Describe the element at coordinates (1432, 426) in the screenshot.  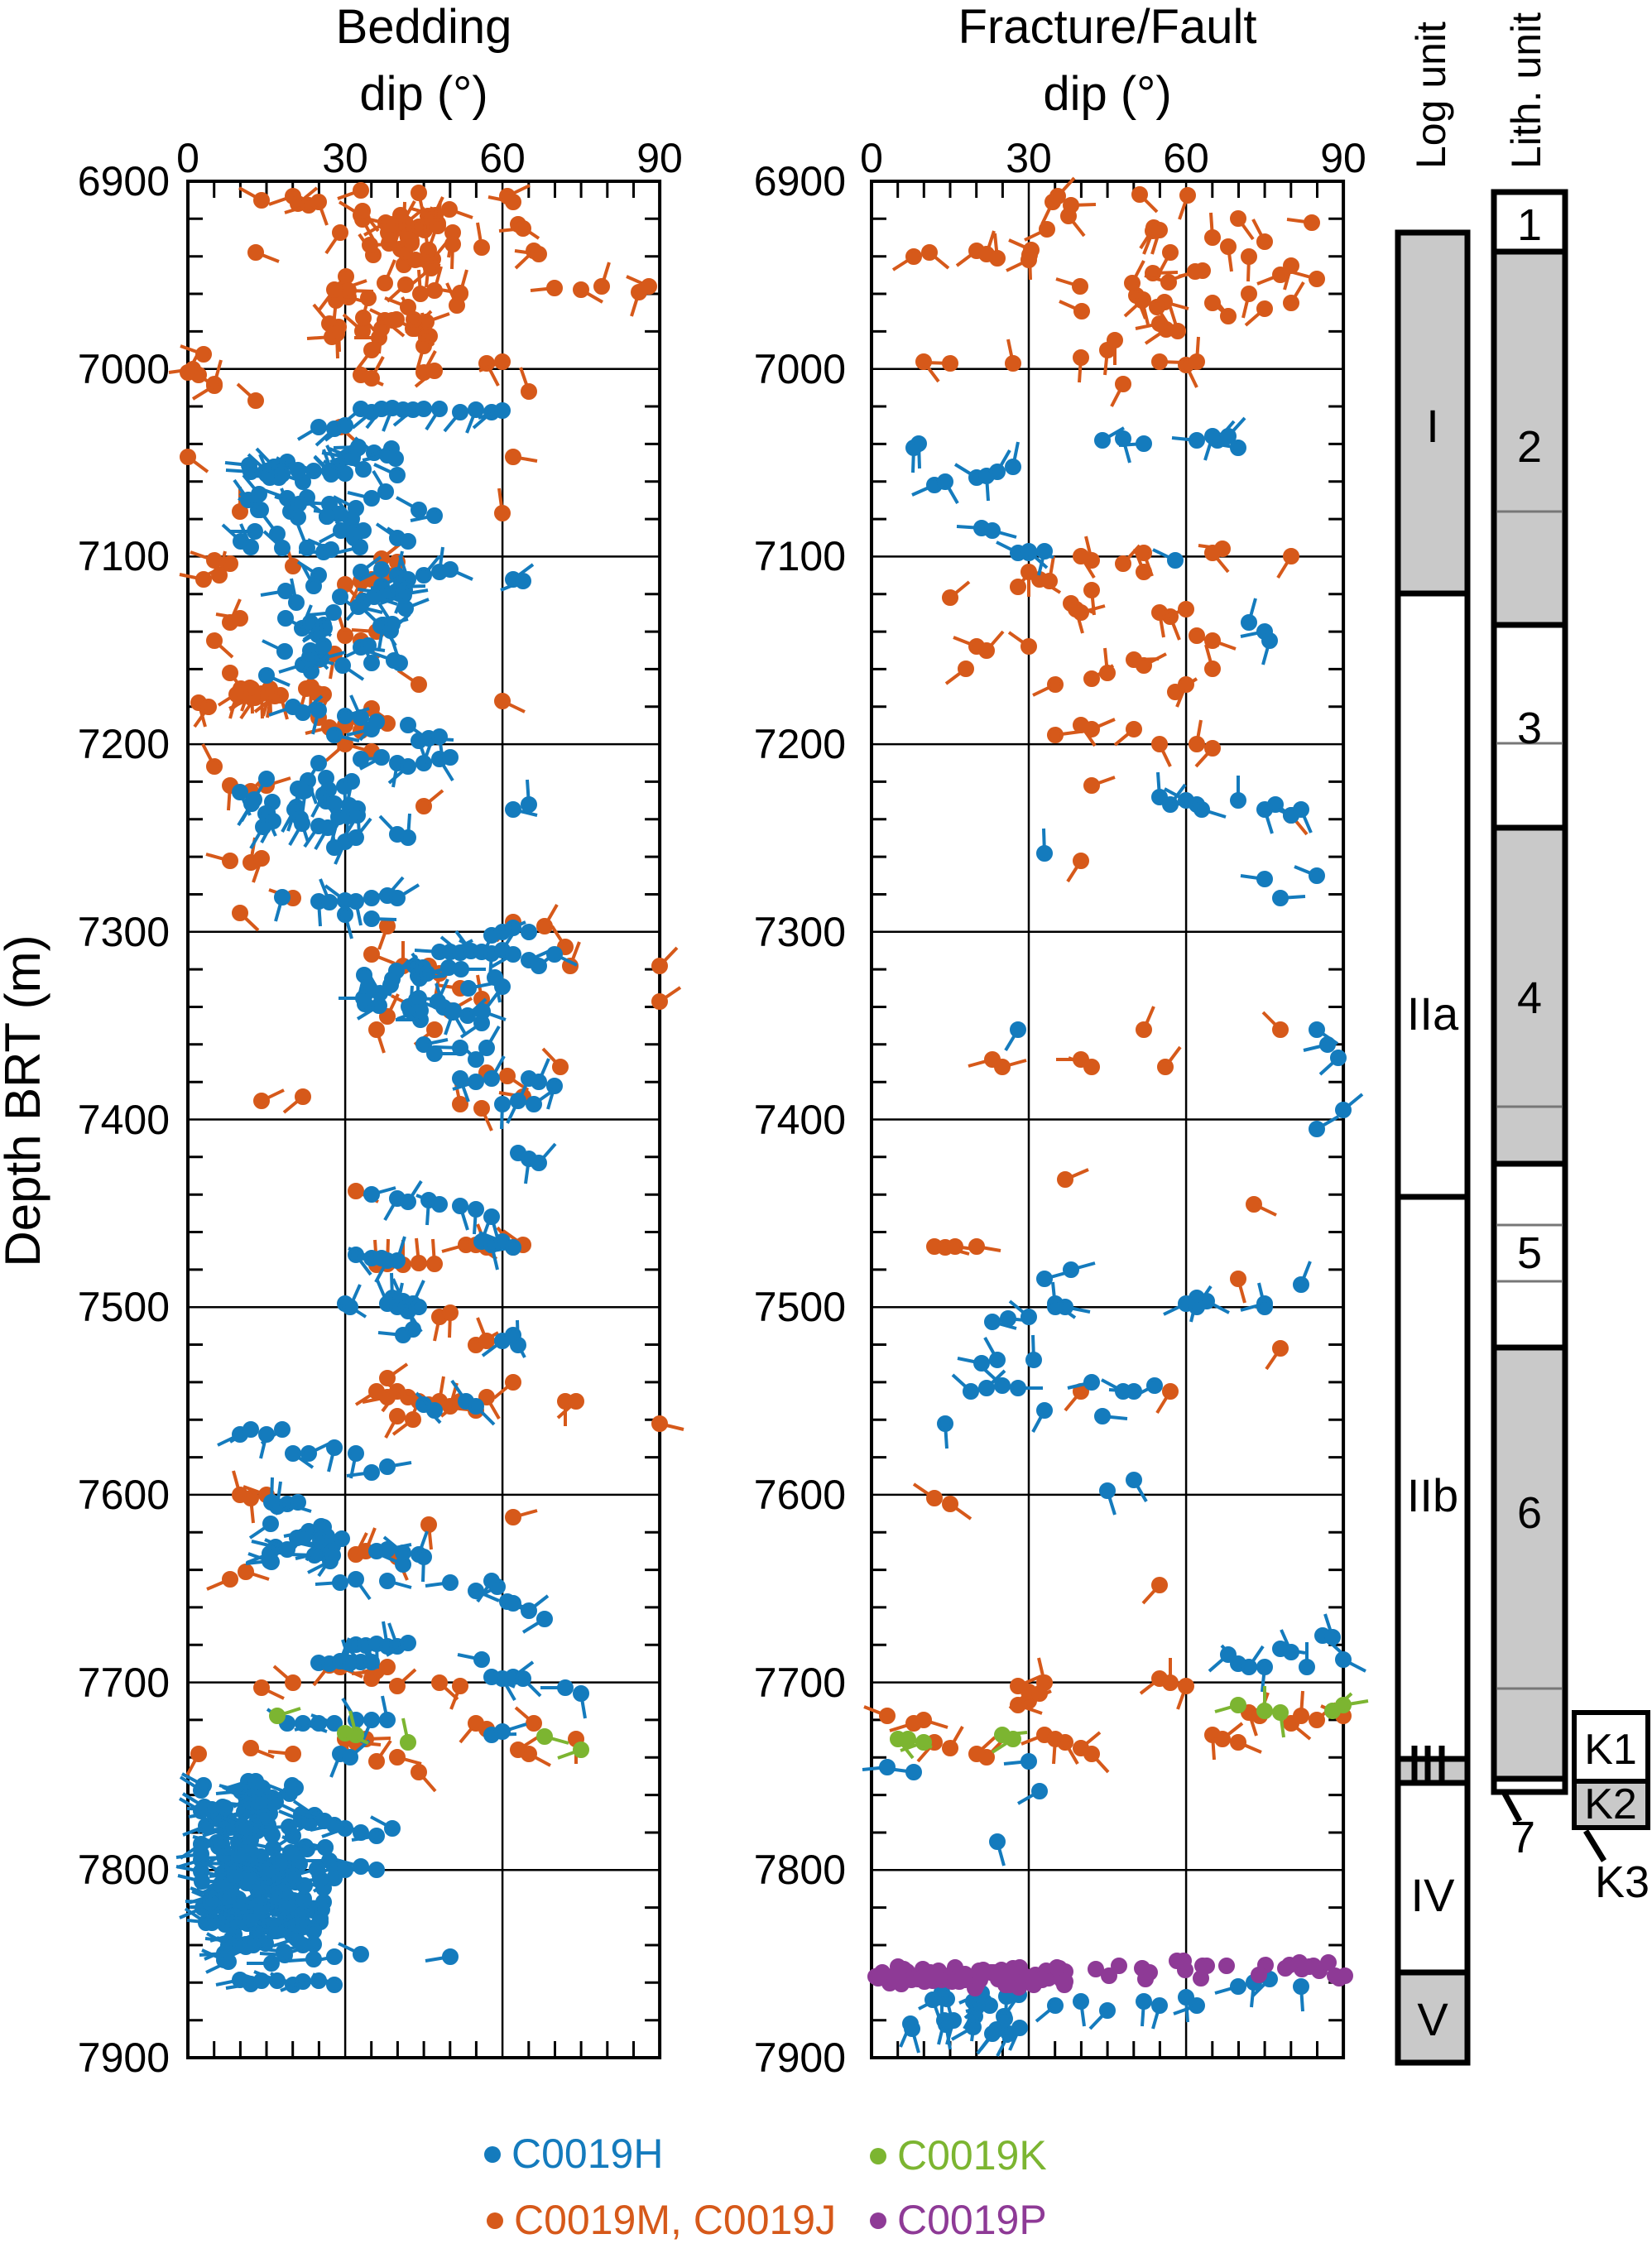
I see `svg-text: I` at that location.